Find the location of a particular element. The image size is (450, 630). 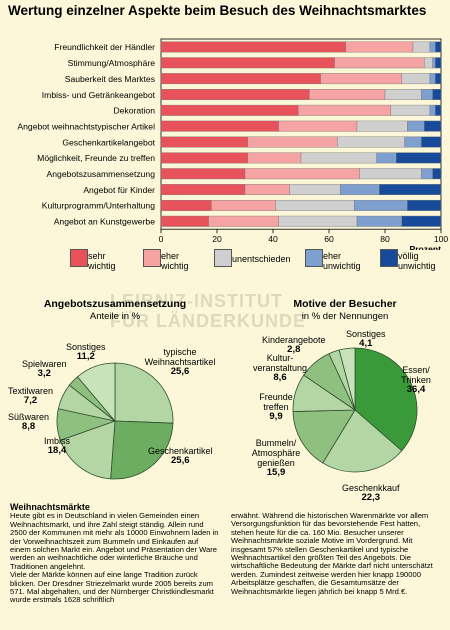

pie1-label-geschenk: Geschenkartikel 25,6 is located at coordinates (180, 456).